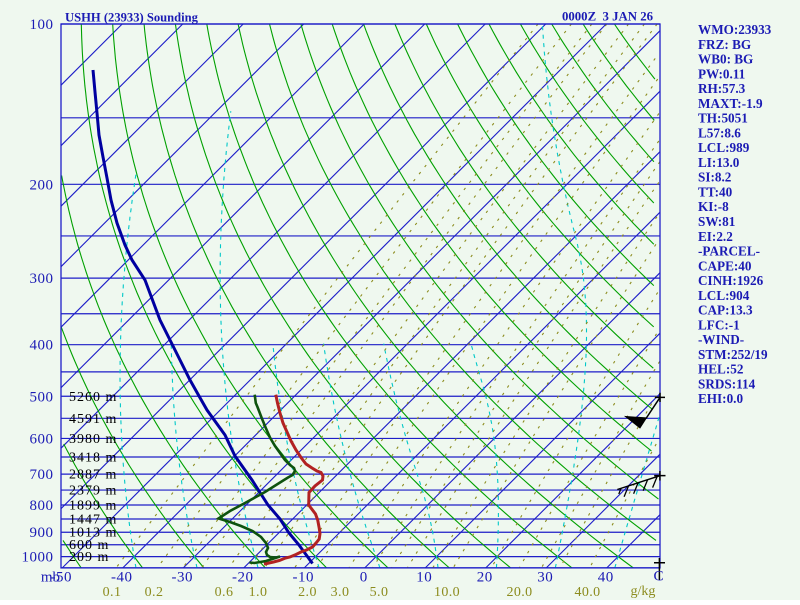 The height and width of the screenshot is (605, 800). I want to click on svg-text: TT:40, so click(715, 192).